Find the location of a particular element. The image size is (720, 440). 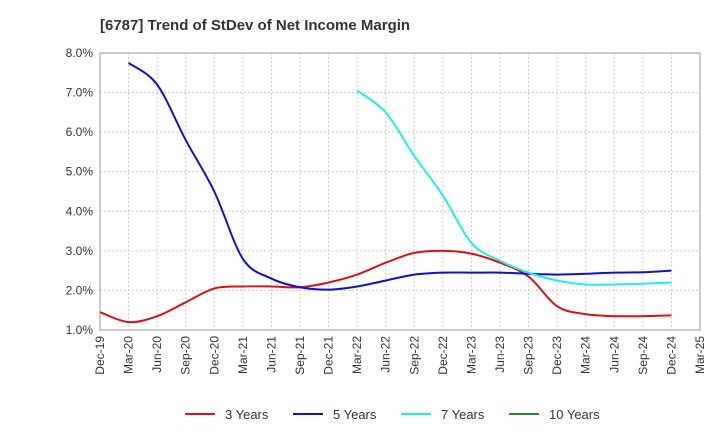

y-tick-label: 5.0% is located at coordinates (80, 172).